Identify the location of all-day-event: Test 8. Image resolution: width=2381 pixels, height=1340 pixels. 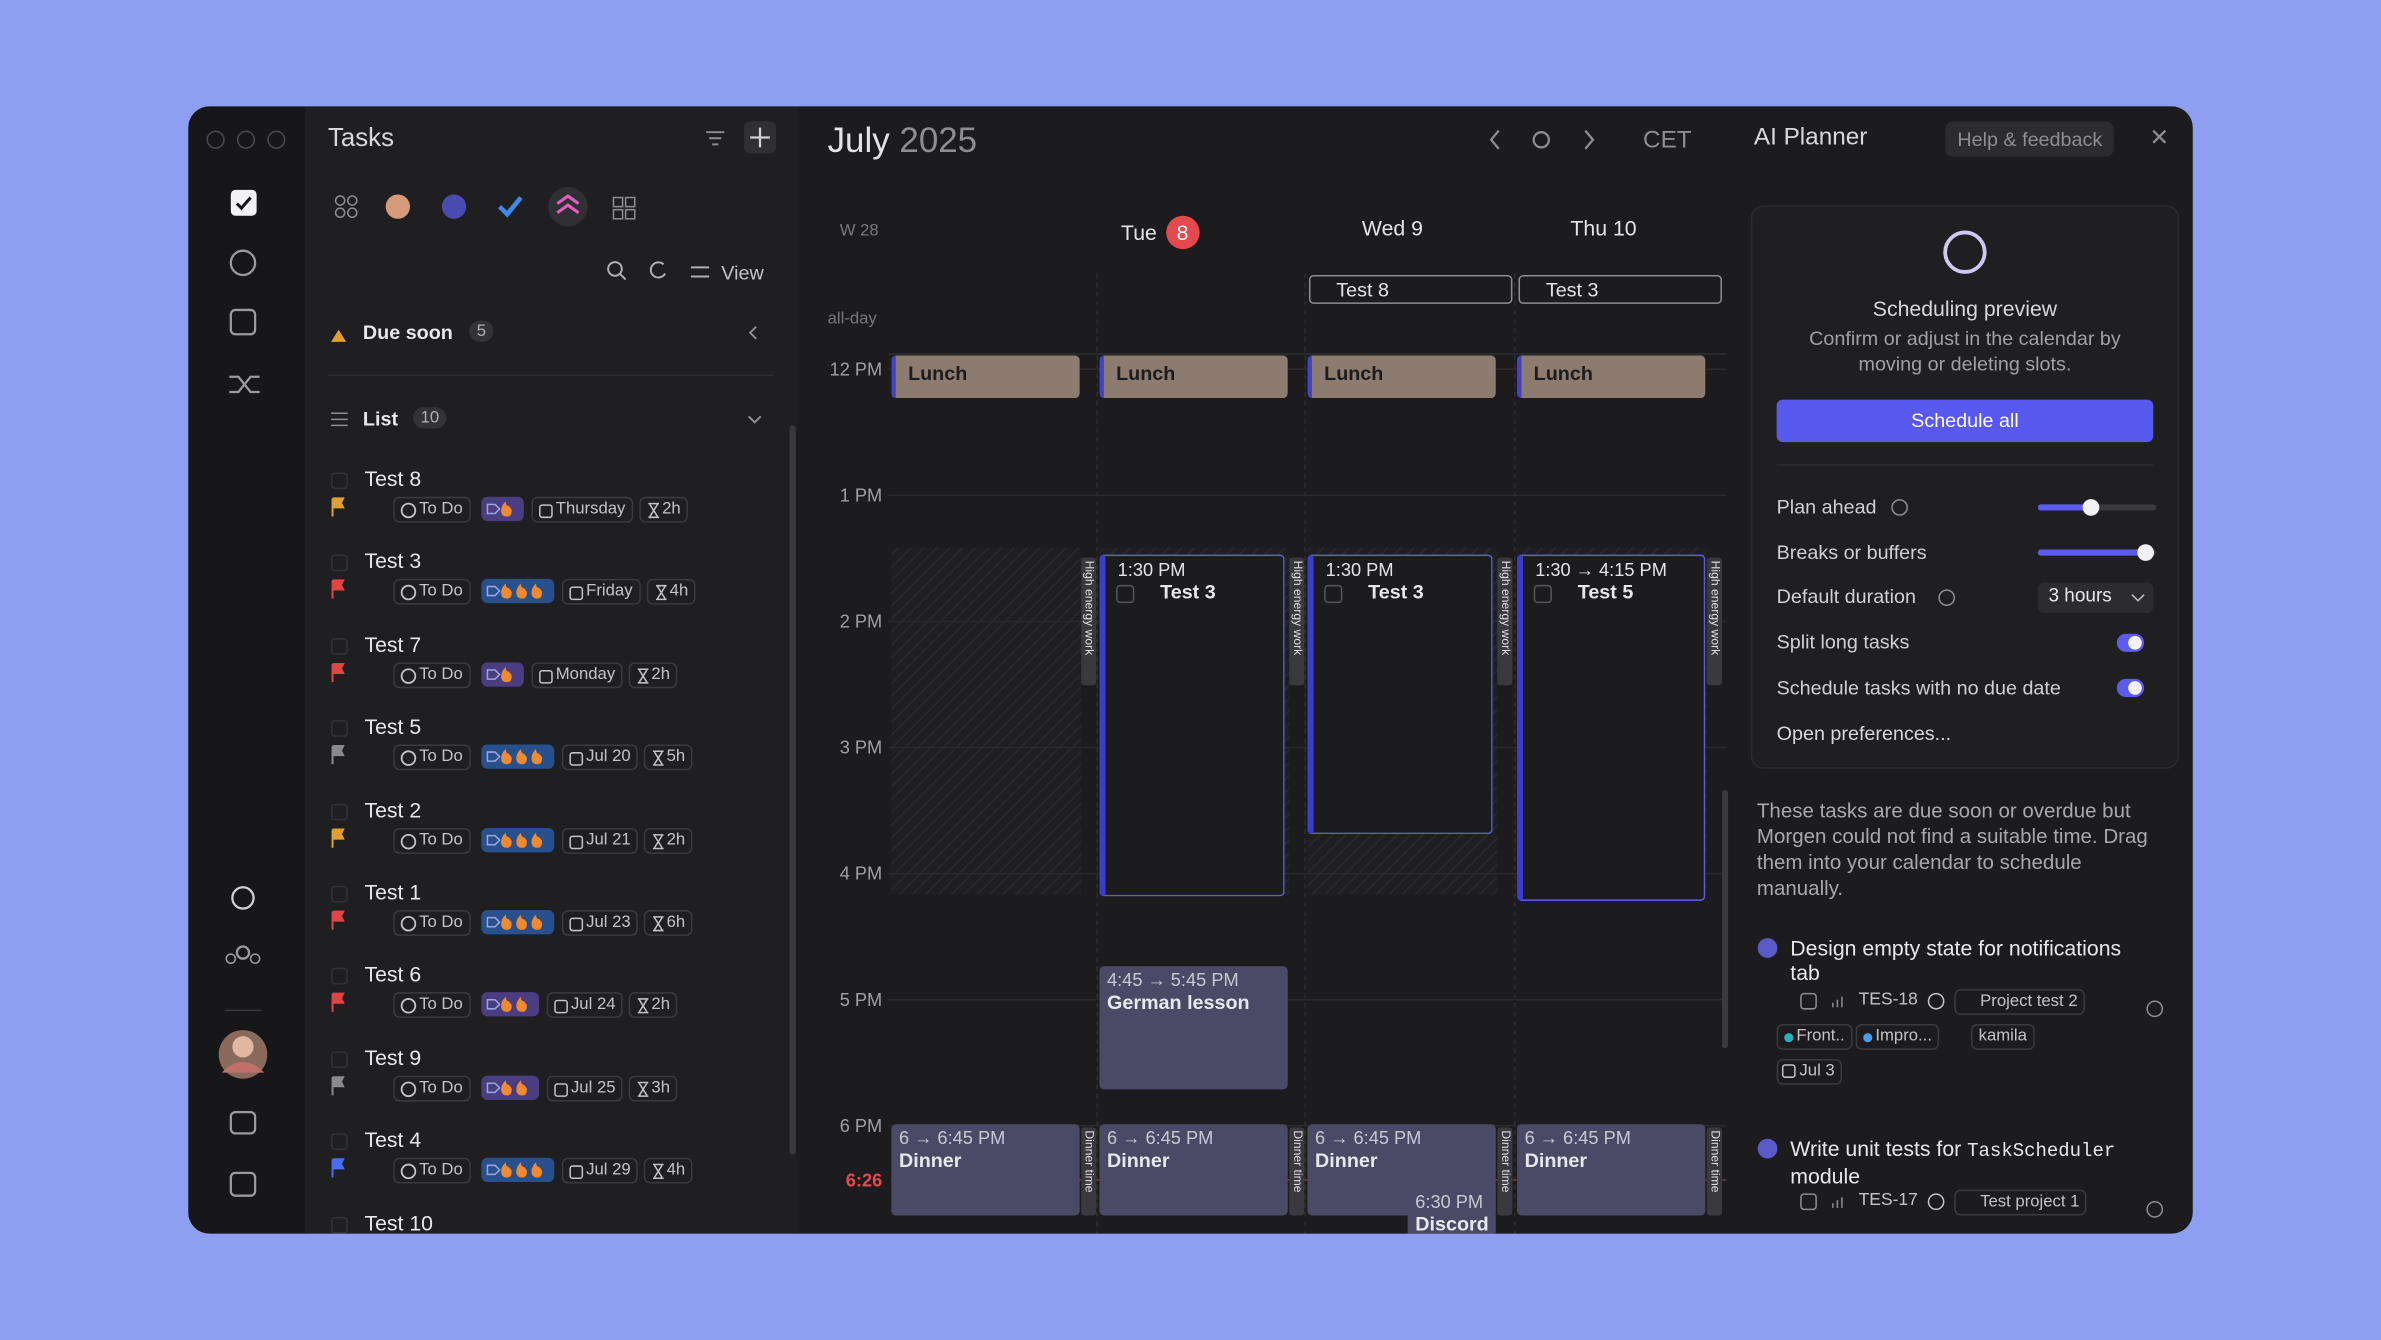
(1410, 289).